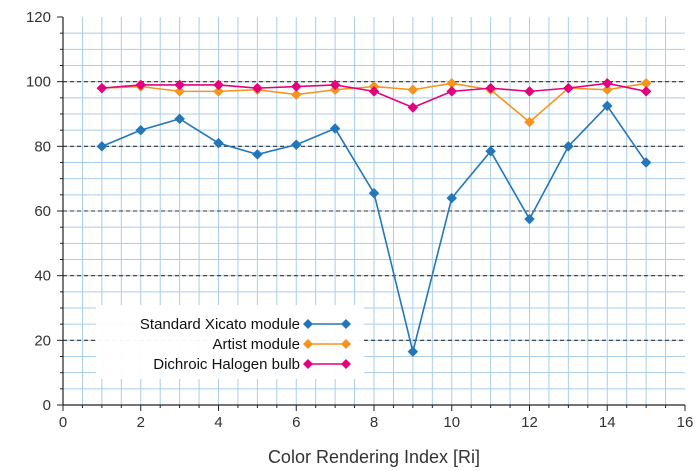 The image size is (698, 471). I want to click on legend-label: Dichroic Halogen bulb, so click(226, 364).